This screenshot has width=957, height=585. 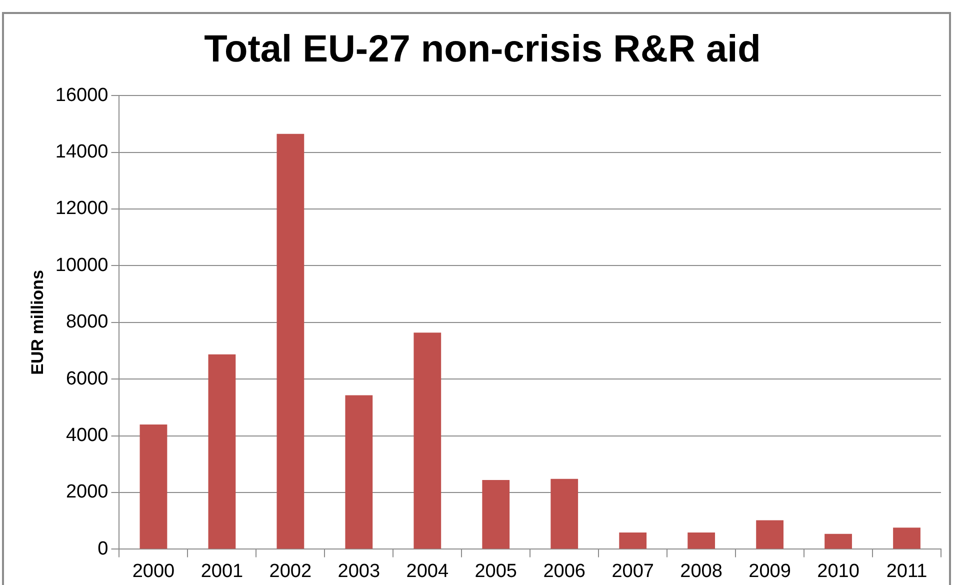 I want to click on y-tick-label: 2000, so click(x=87, y=492).